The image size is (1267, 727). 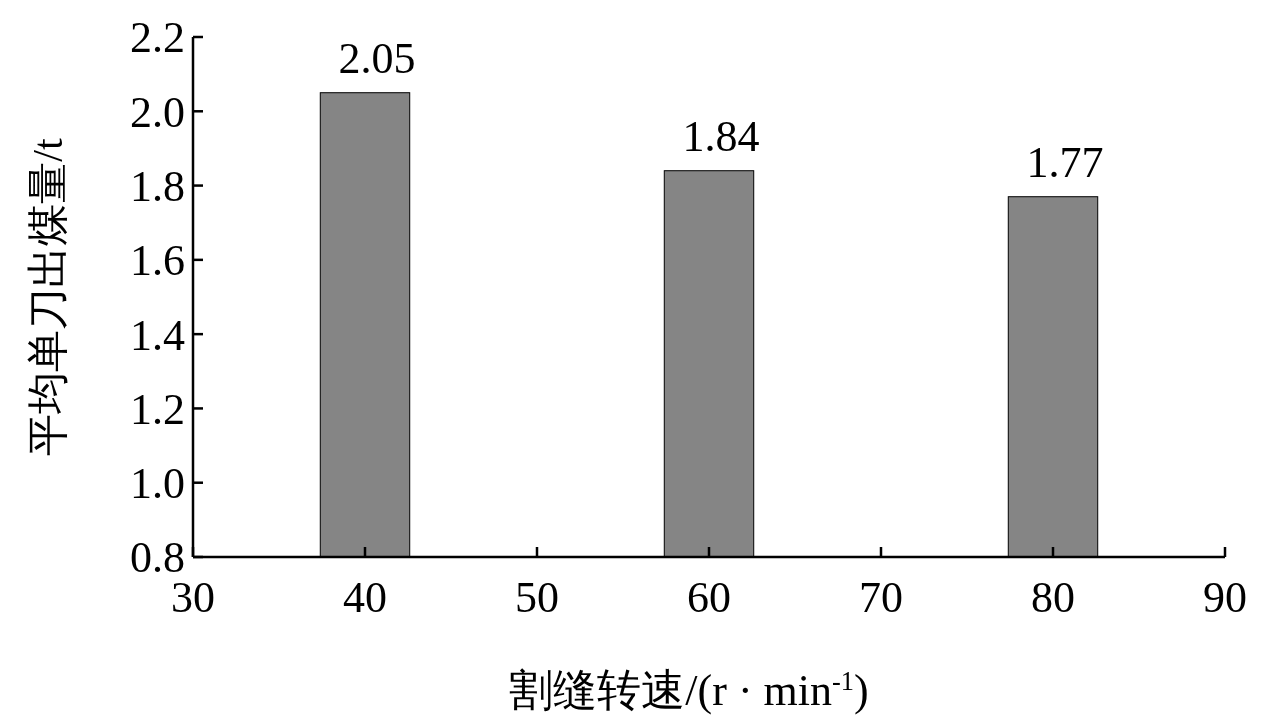 I want to click on x-tick-label: 40, so click(x=365, y=597).